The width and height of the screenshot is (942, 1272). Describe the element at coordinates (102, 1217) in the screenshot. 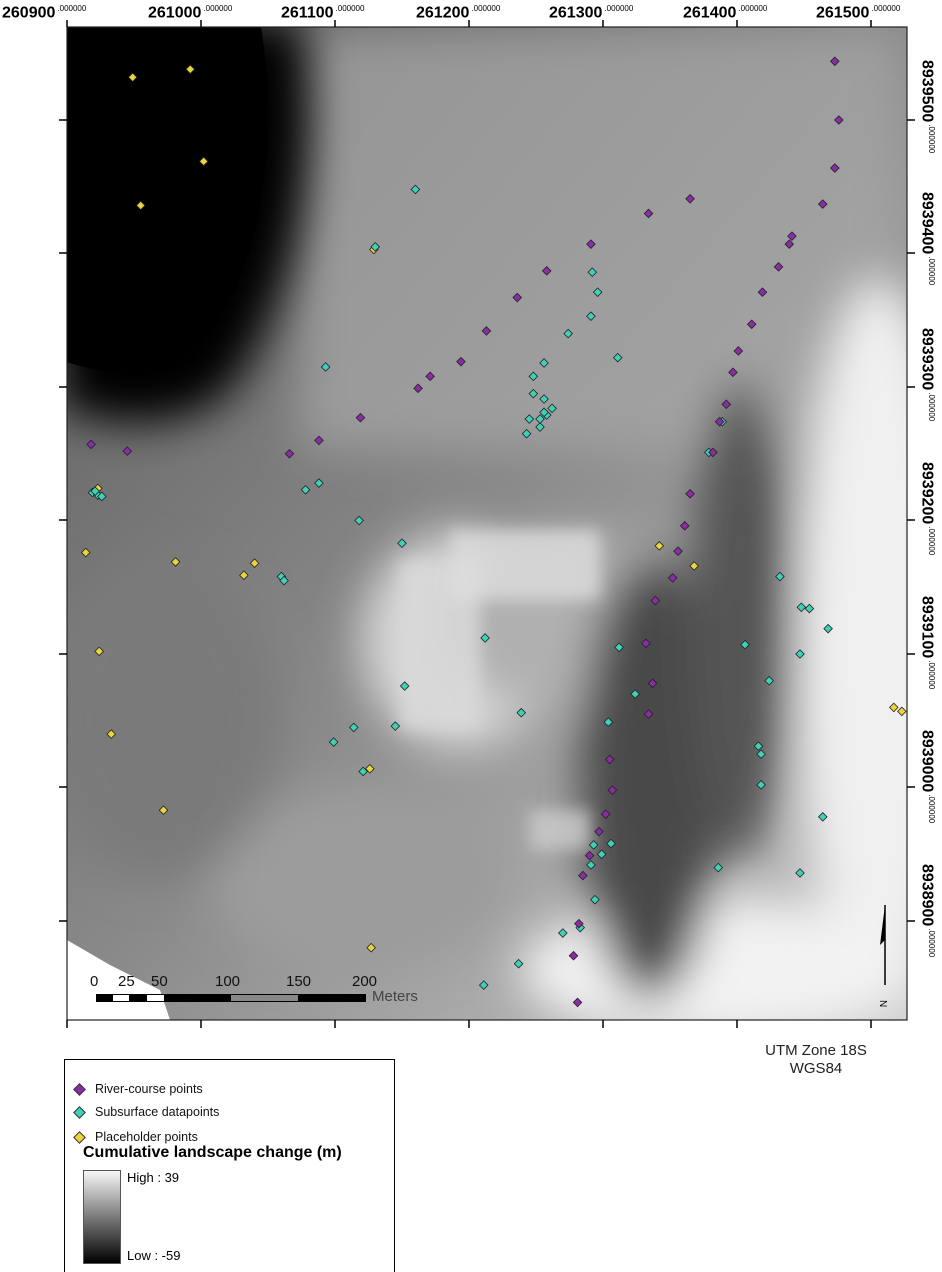

I see `color-ramp` at that location.